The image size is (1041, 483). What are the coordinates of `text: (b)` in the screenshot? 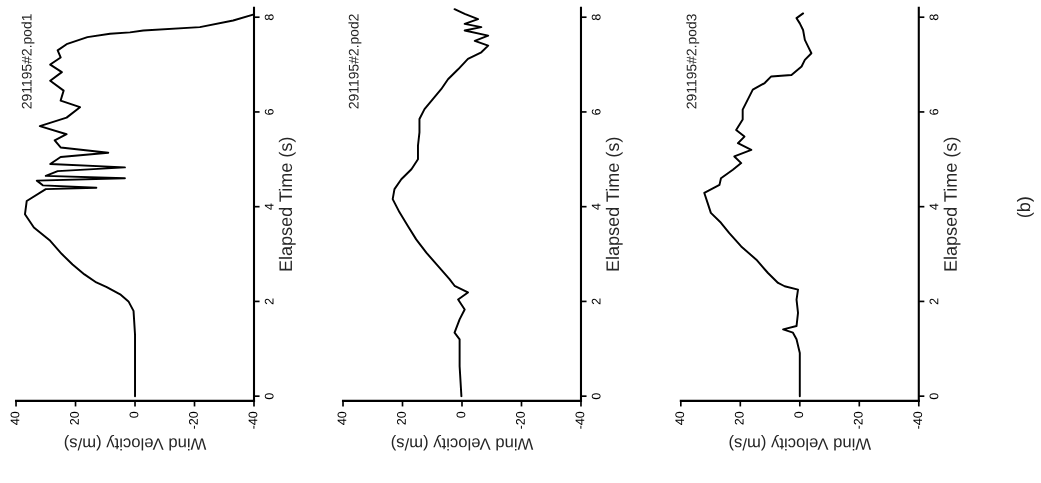 It's located at (1025, 207).